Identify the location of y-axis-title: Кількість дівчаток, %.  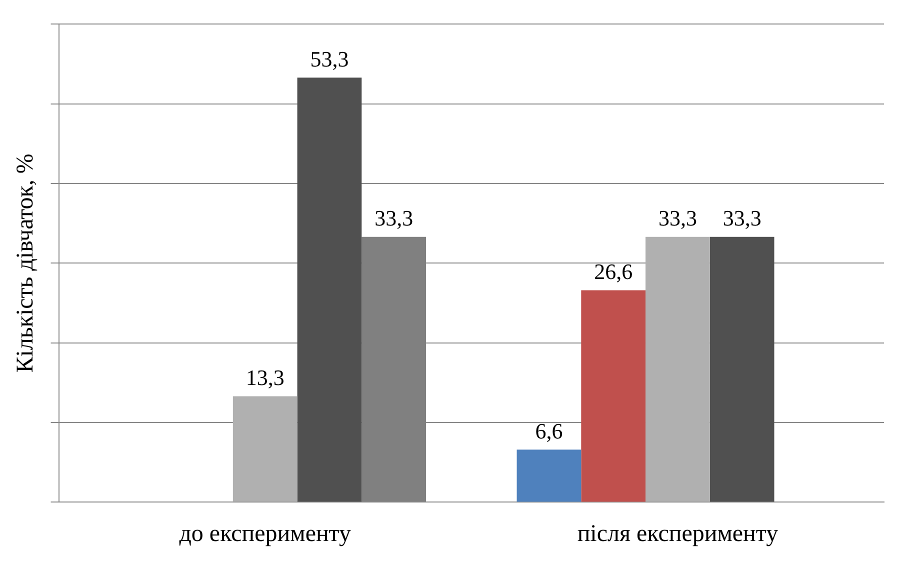
(25, 263).